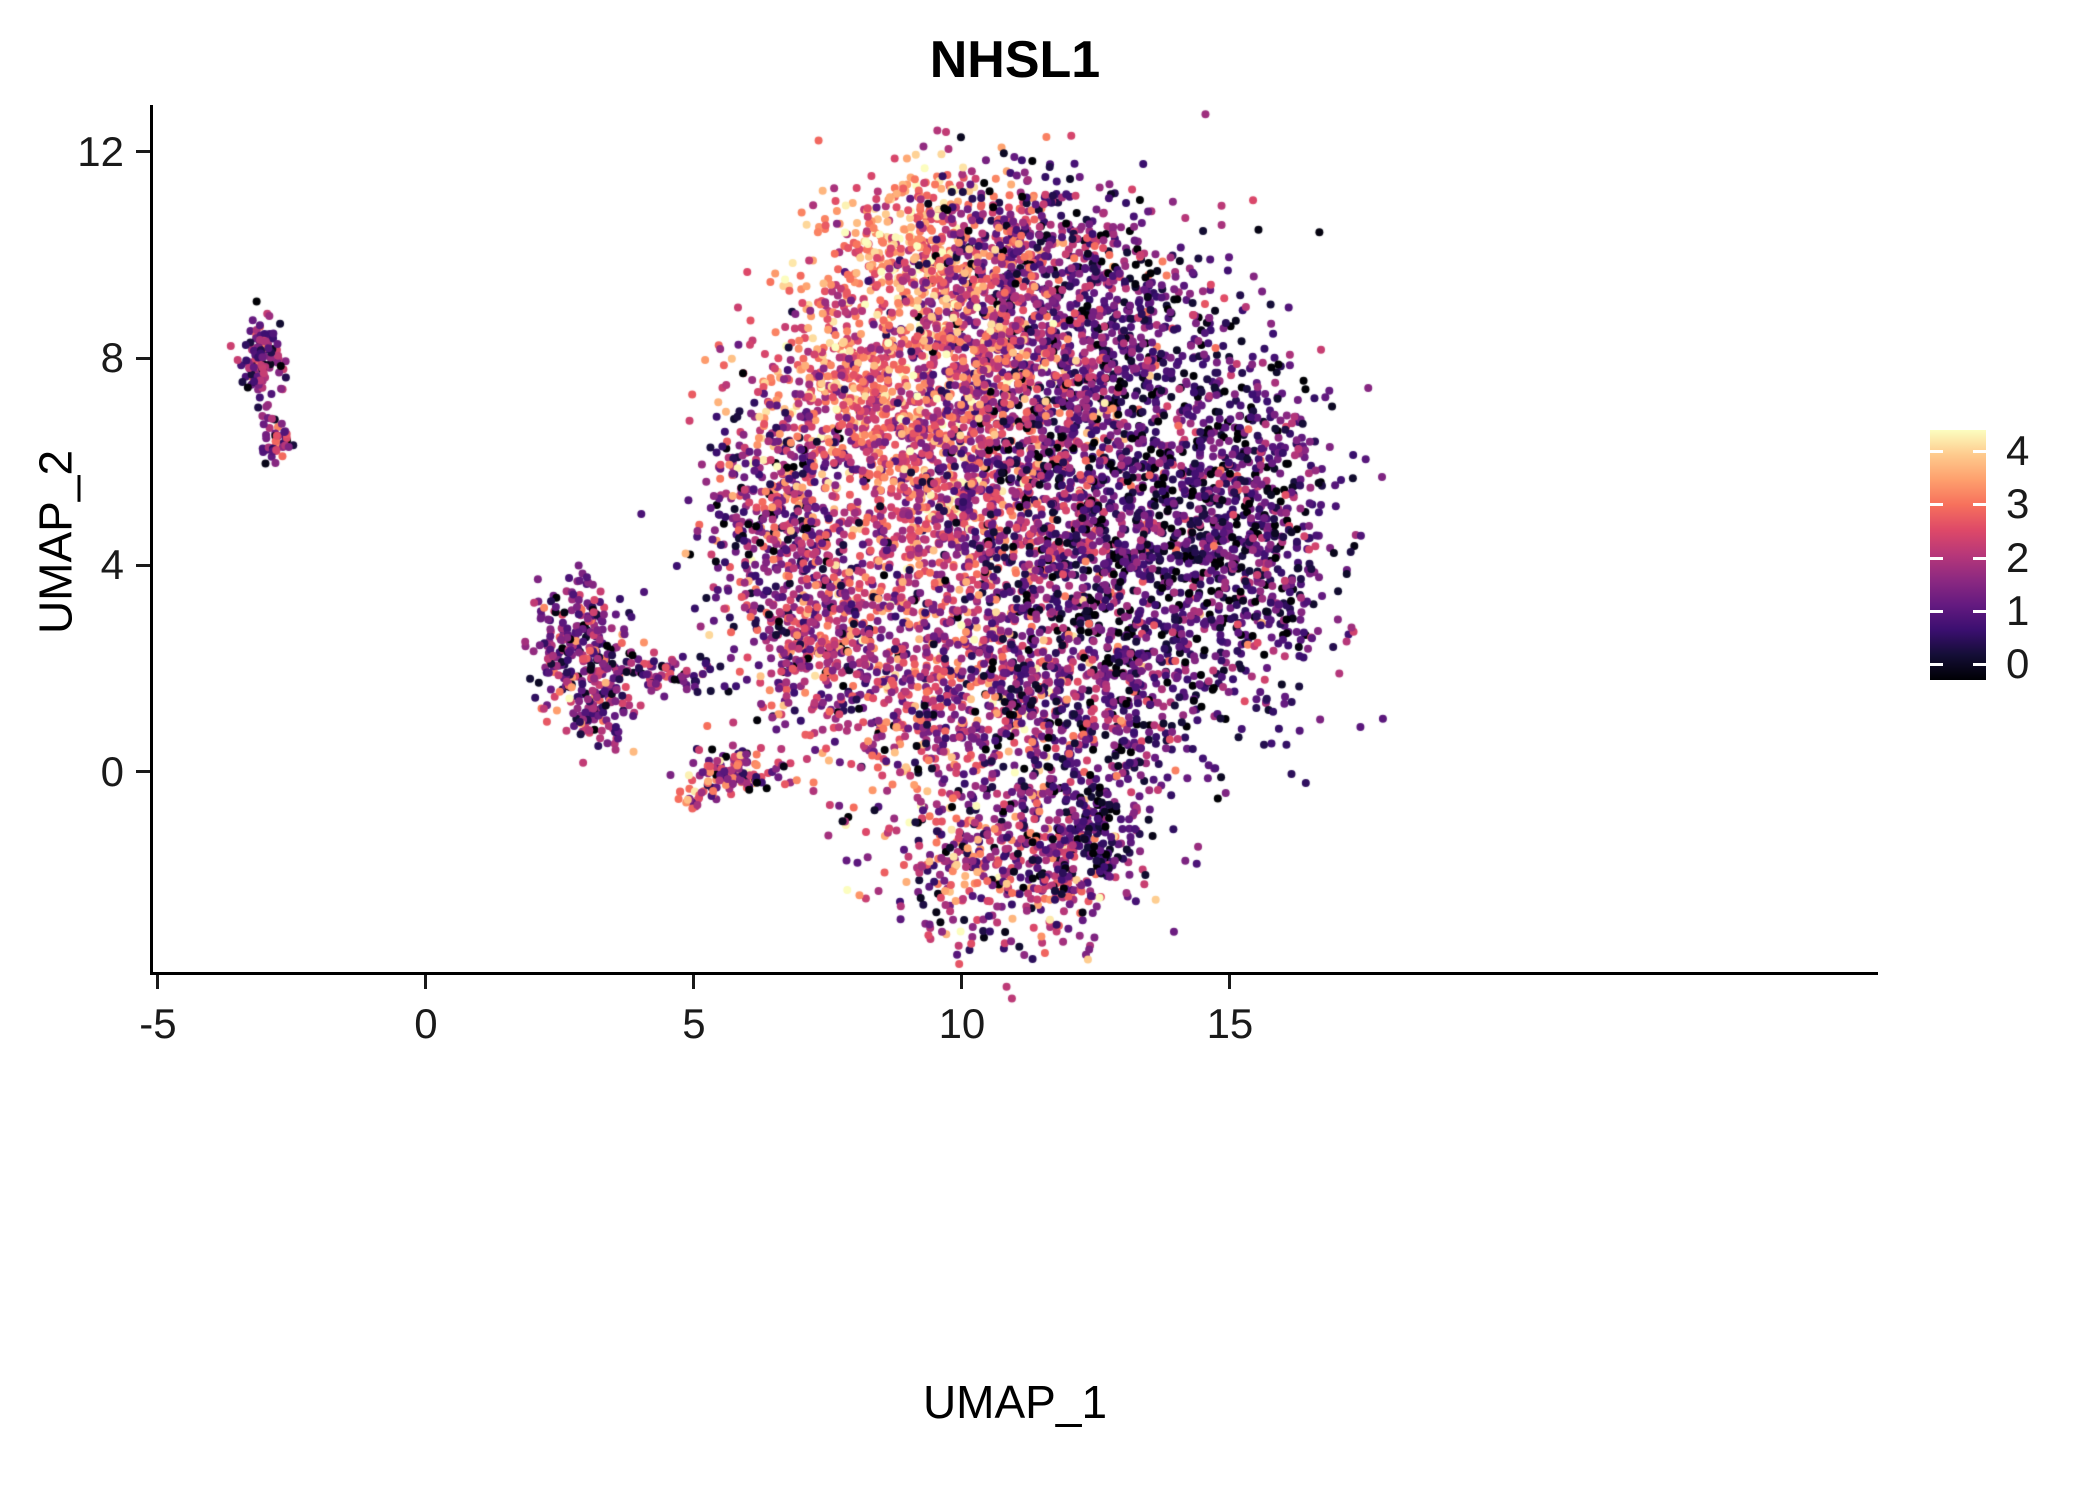 The height and width of the screenshot is (1500, 2100). I want to click on y-axis-line, so click(151, 540).